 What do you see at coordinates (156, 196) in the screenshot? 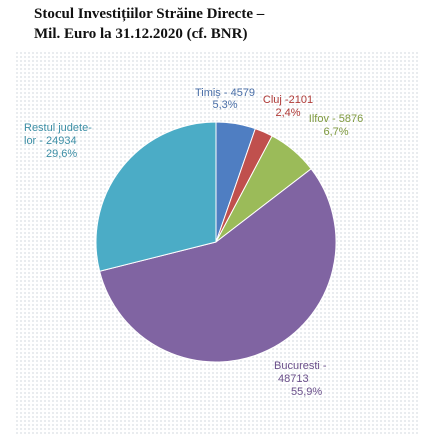
I see `pie-slice-restul-judetelor` at bounding box center [156, 196].